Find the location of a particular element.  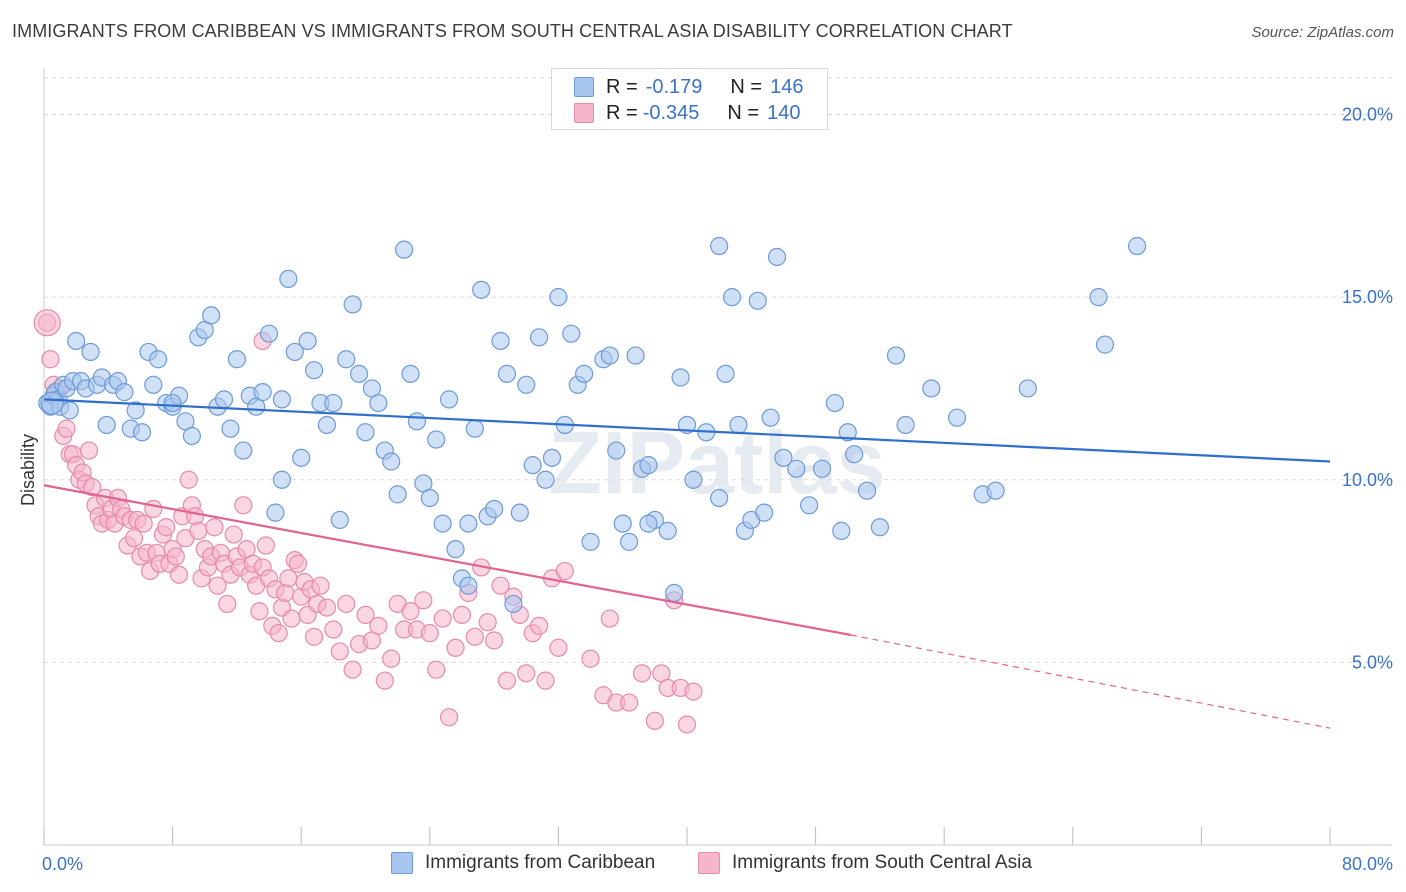

bottom-legend-south-central-asia: Immigrants from South Central Asia is located at coordinates (865, 863).